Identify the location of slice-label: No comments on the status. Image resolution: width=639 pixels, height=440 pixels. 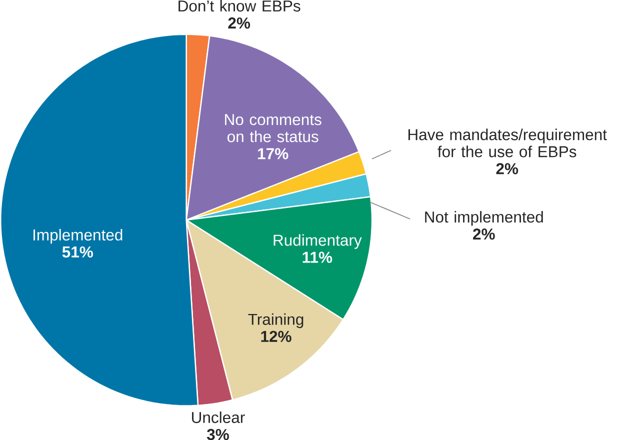
(273, 128).